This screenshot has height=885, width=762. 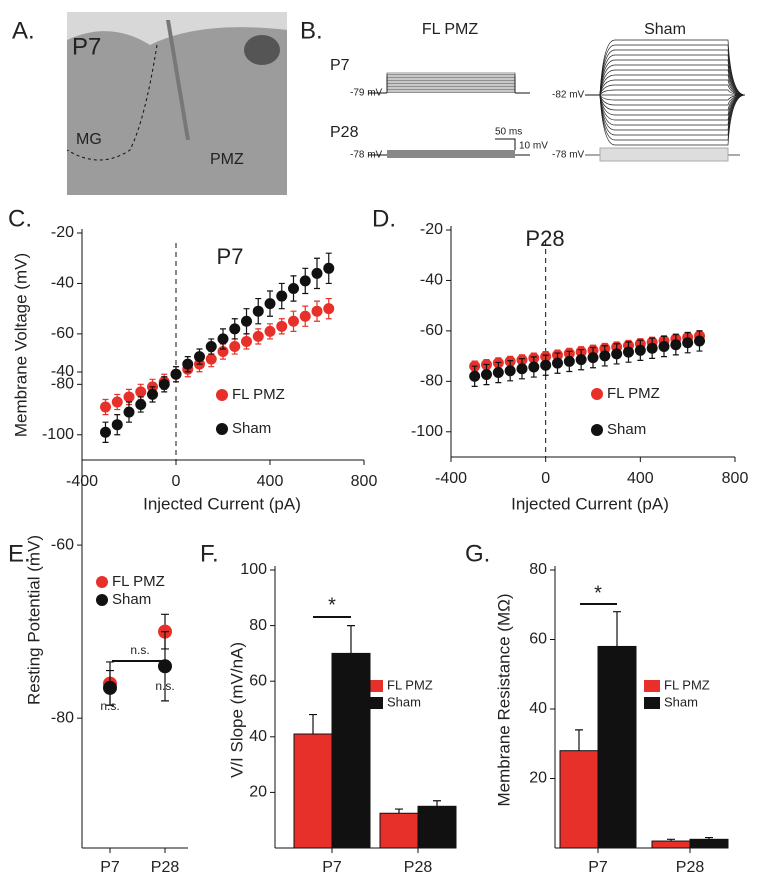 I want to click on y-tick-label: -100, so click(x=427, y=431).